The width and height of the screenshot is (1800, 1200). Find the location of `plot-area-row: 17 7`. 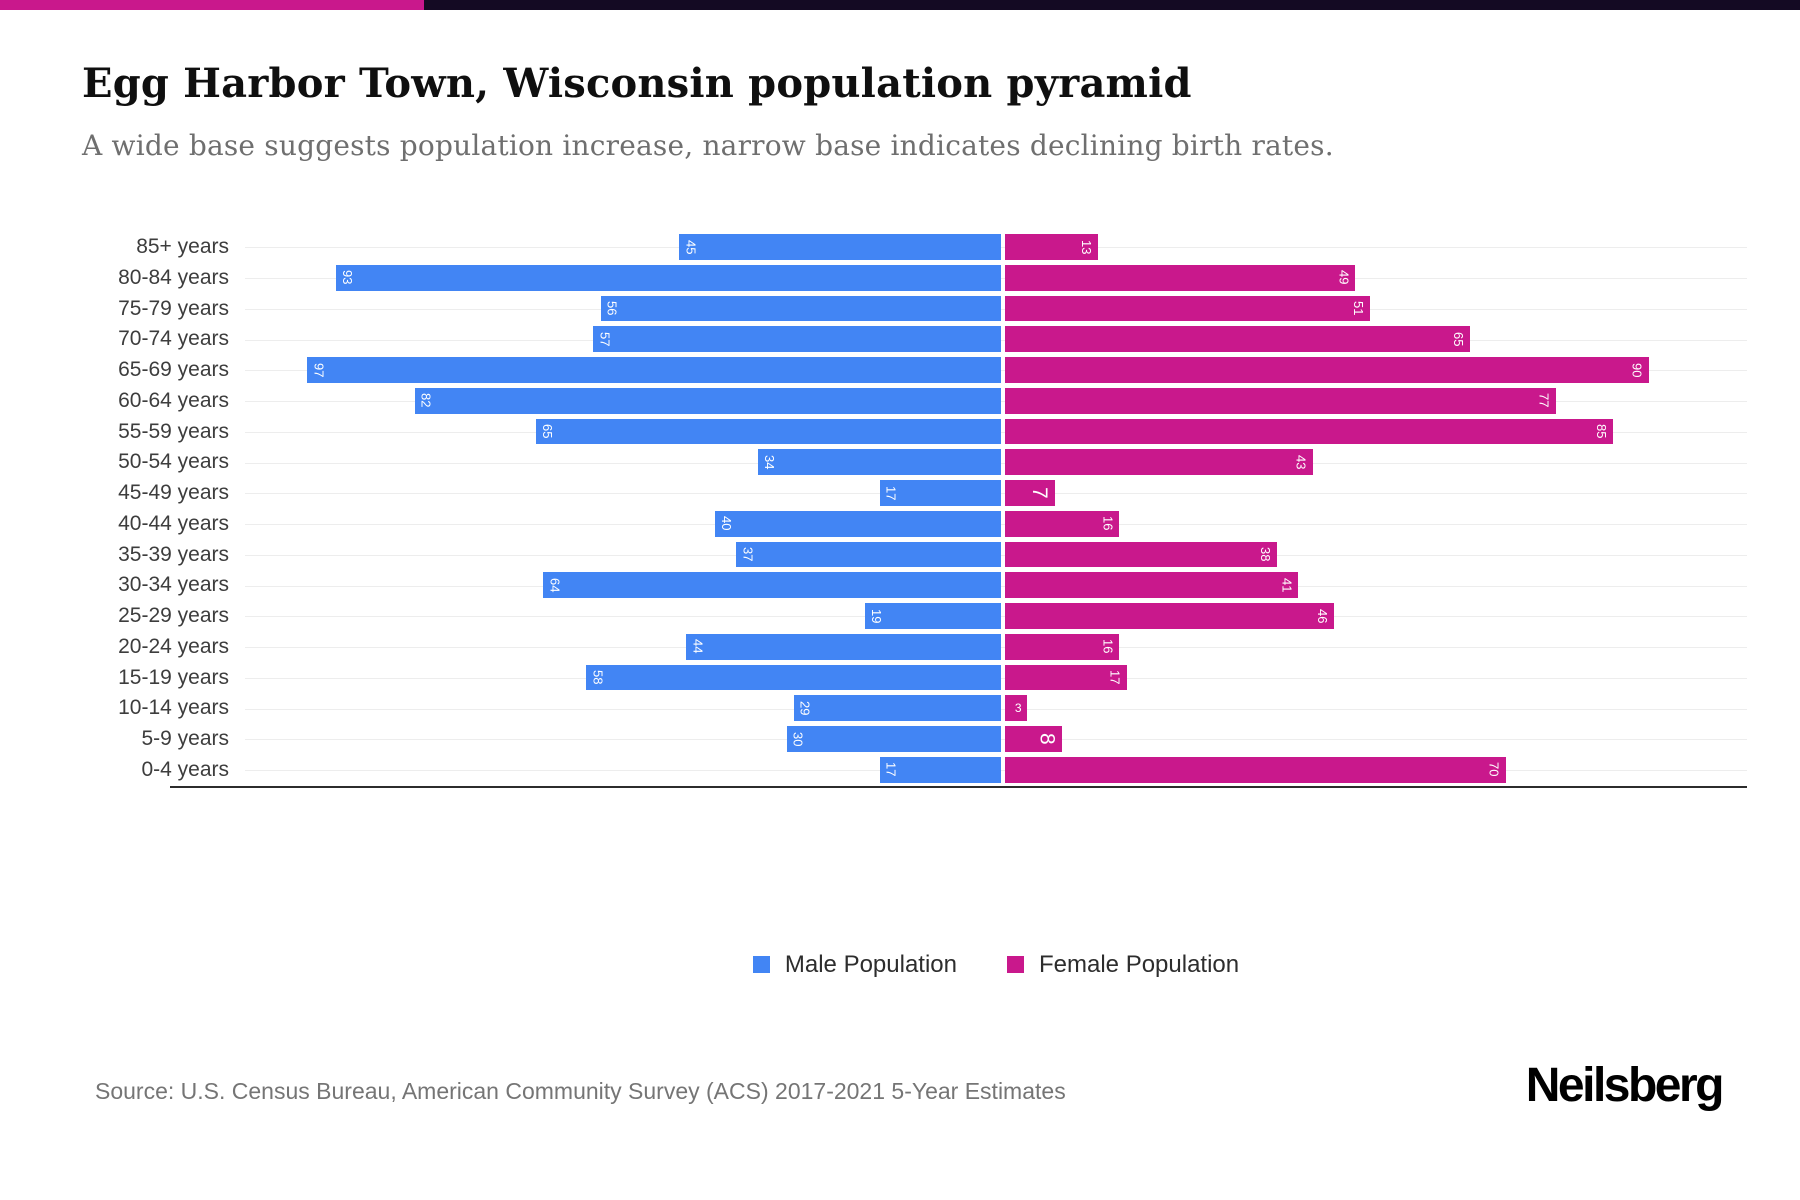

plot-area-row: 17 7 is located at coordinates (996, 493).